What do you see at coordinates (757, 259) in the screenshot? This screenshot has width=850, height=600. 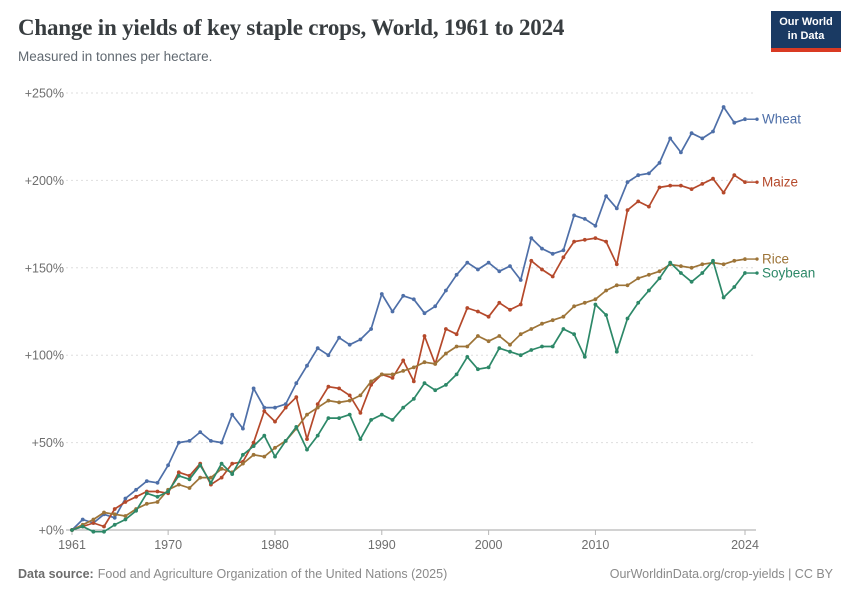 I see `series-label-dot-rice` at bounding box center [757, 259].